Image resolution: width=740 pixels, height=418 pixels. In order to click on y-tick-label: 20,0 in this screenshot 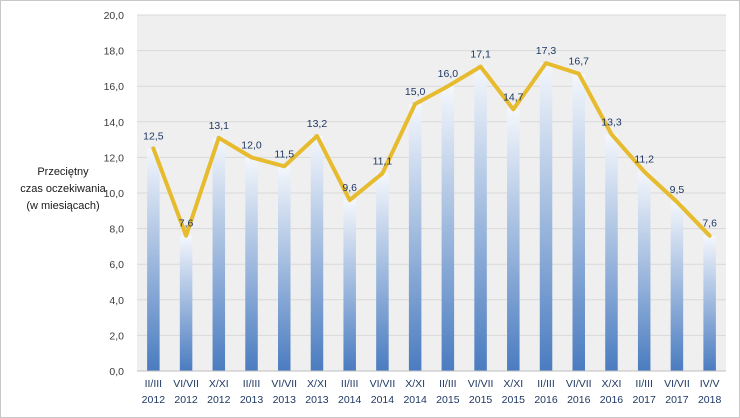, I will do `click(114, 16)`.